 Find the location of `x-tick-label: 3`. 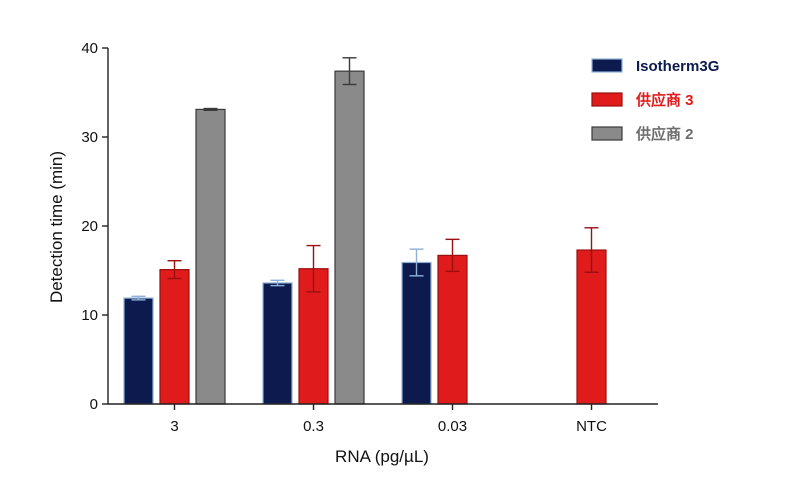

x-tick-label: 3 is located at coordinates (174, 426).